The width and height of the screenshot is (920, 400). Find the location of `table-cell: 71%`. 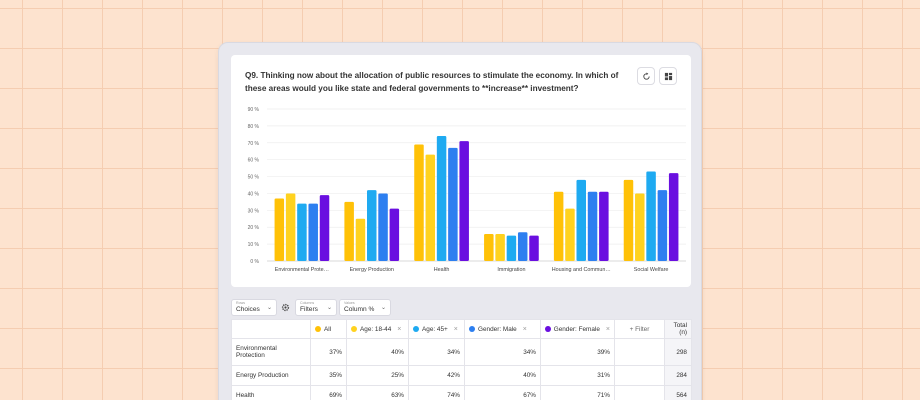

table-cell: 71% is located at coordinates (577, 392).